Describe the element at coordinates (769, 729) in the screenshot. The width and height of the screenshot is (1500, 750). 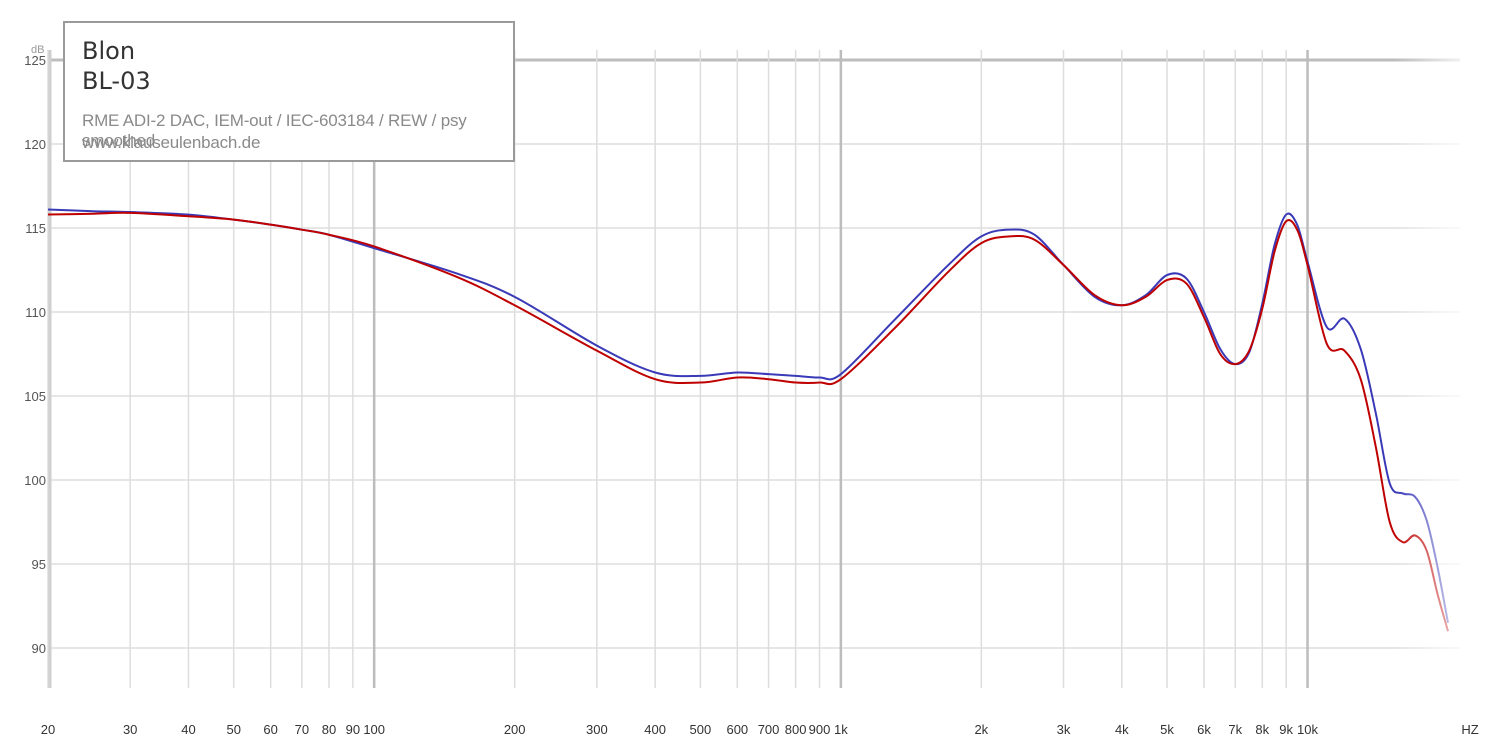
I see `x-tick-label: 700` at that location.